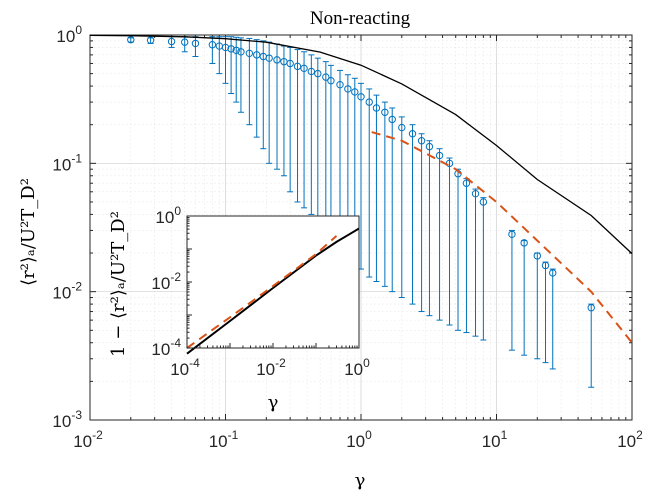 The image size is (650, 495). I want to click on x-tick-label: 10², so click(630, 439).